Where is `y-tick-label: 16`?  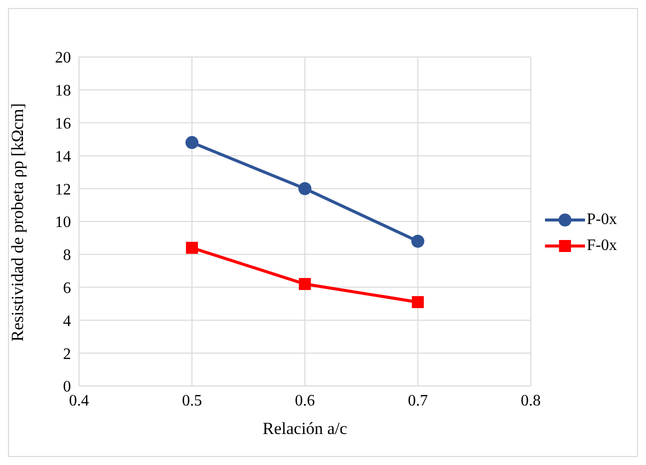 y-tick-label: 16 is located at coordinates (63, 123).